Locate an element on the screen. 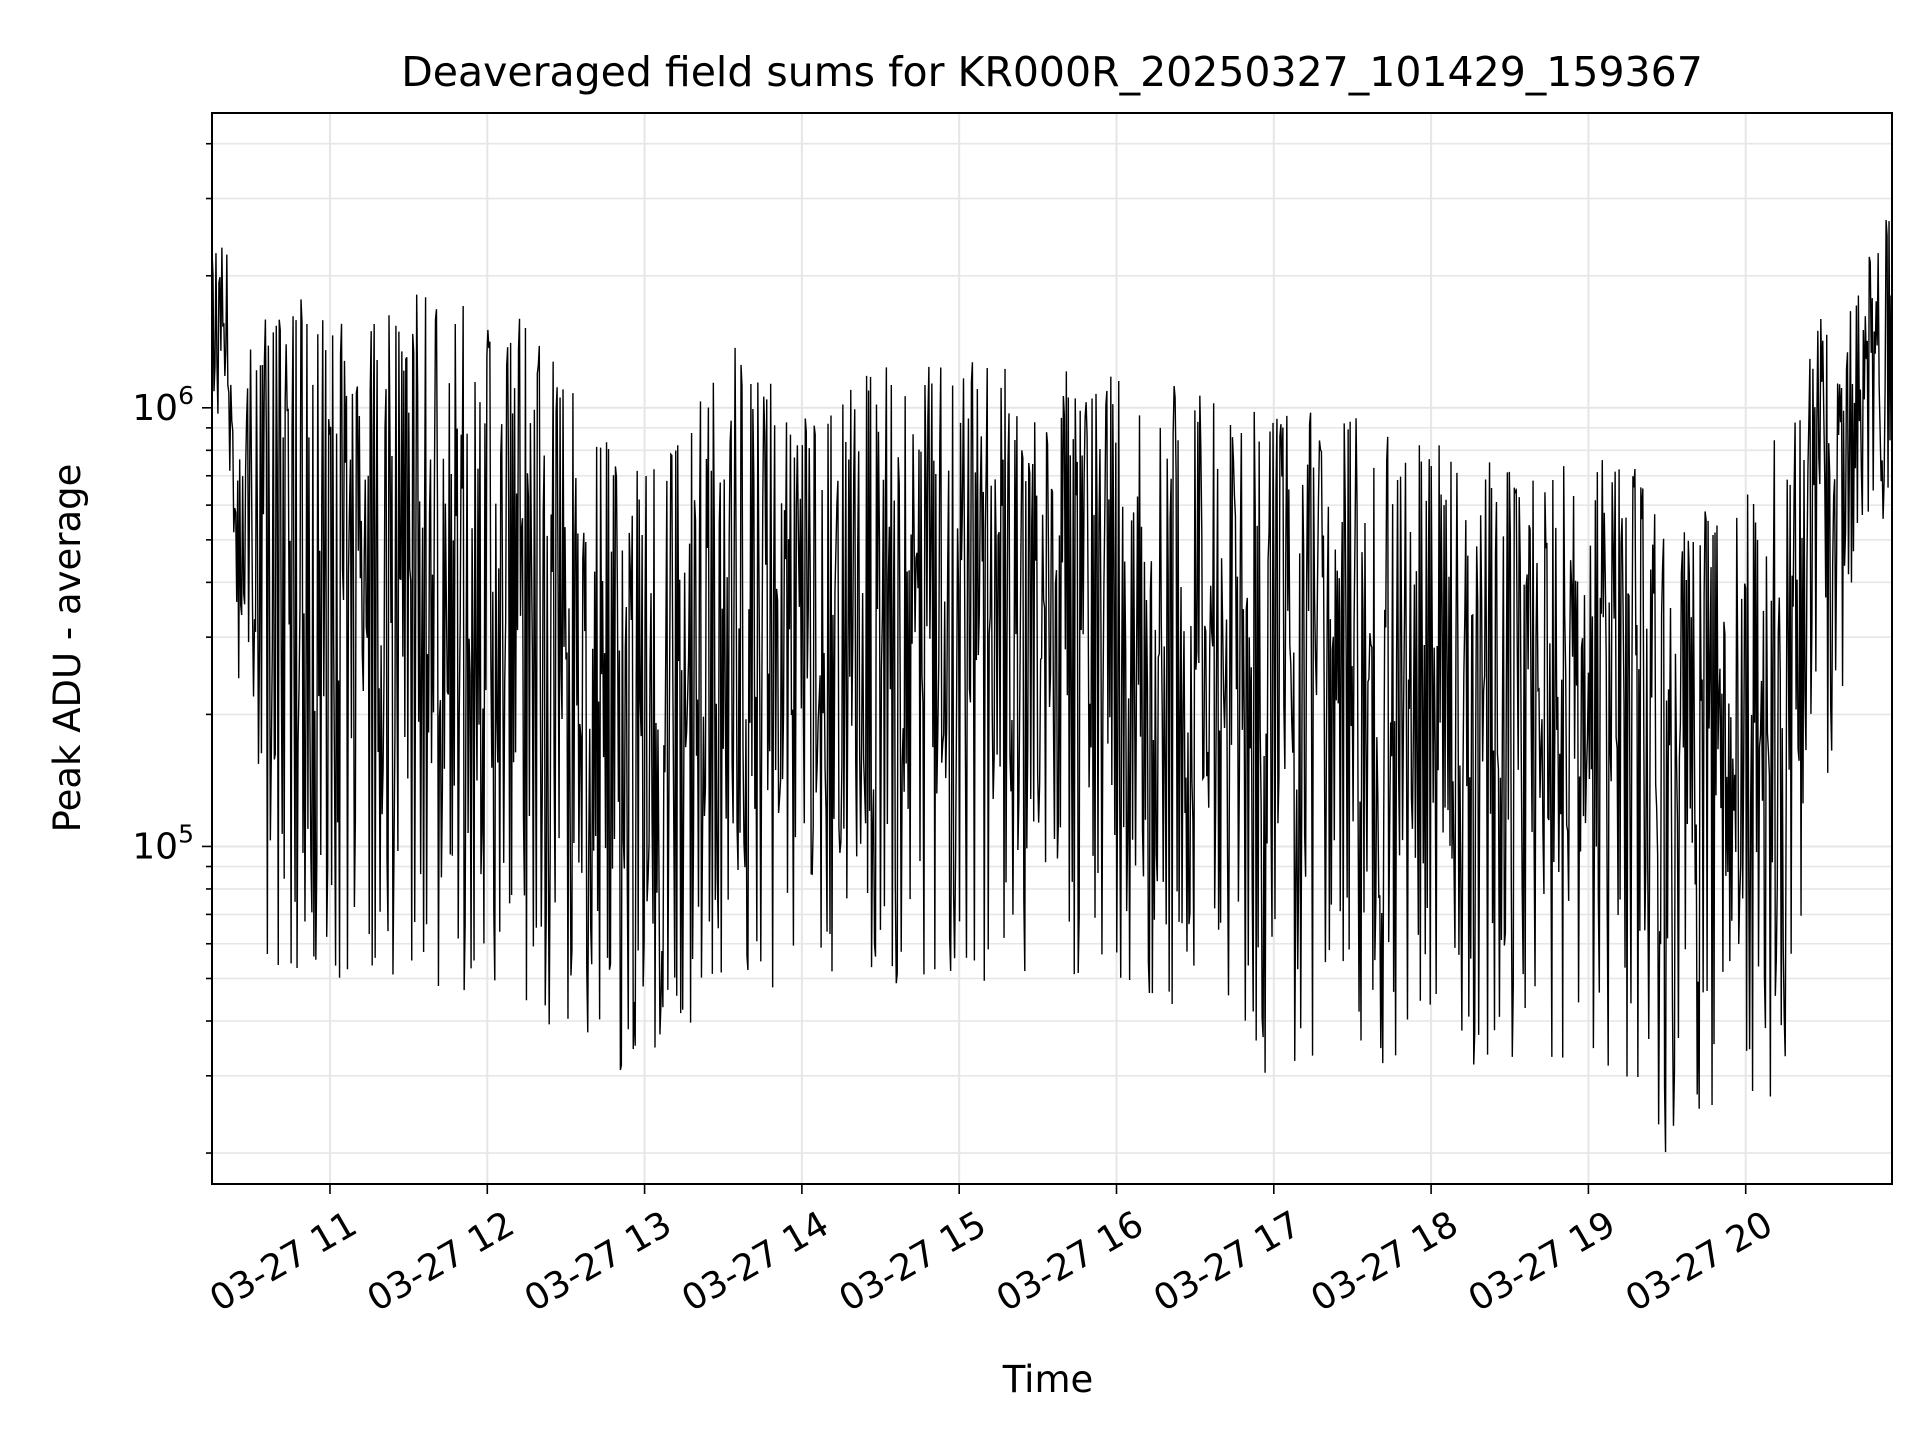 The width and height of the screenshot is (1920, 1440). y-tick-label: 10⁵ is located at coordinates (163, 843).